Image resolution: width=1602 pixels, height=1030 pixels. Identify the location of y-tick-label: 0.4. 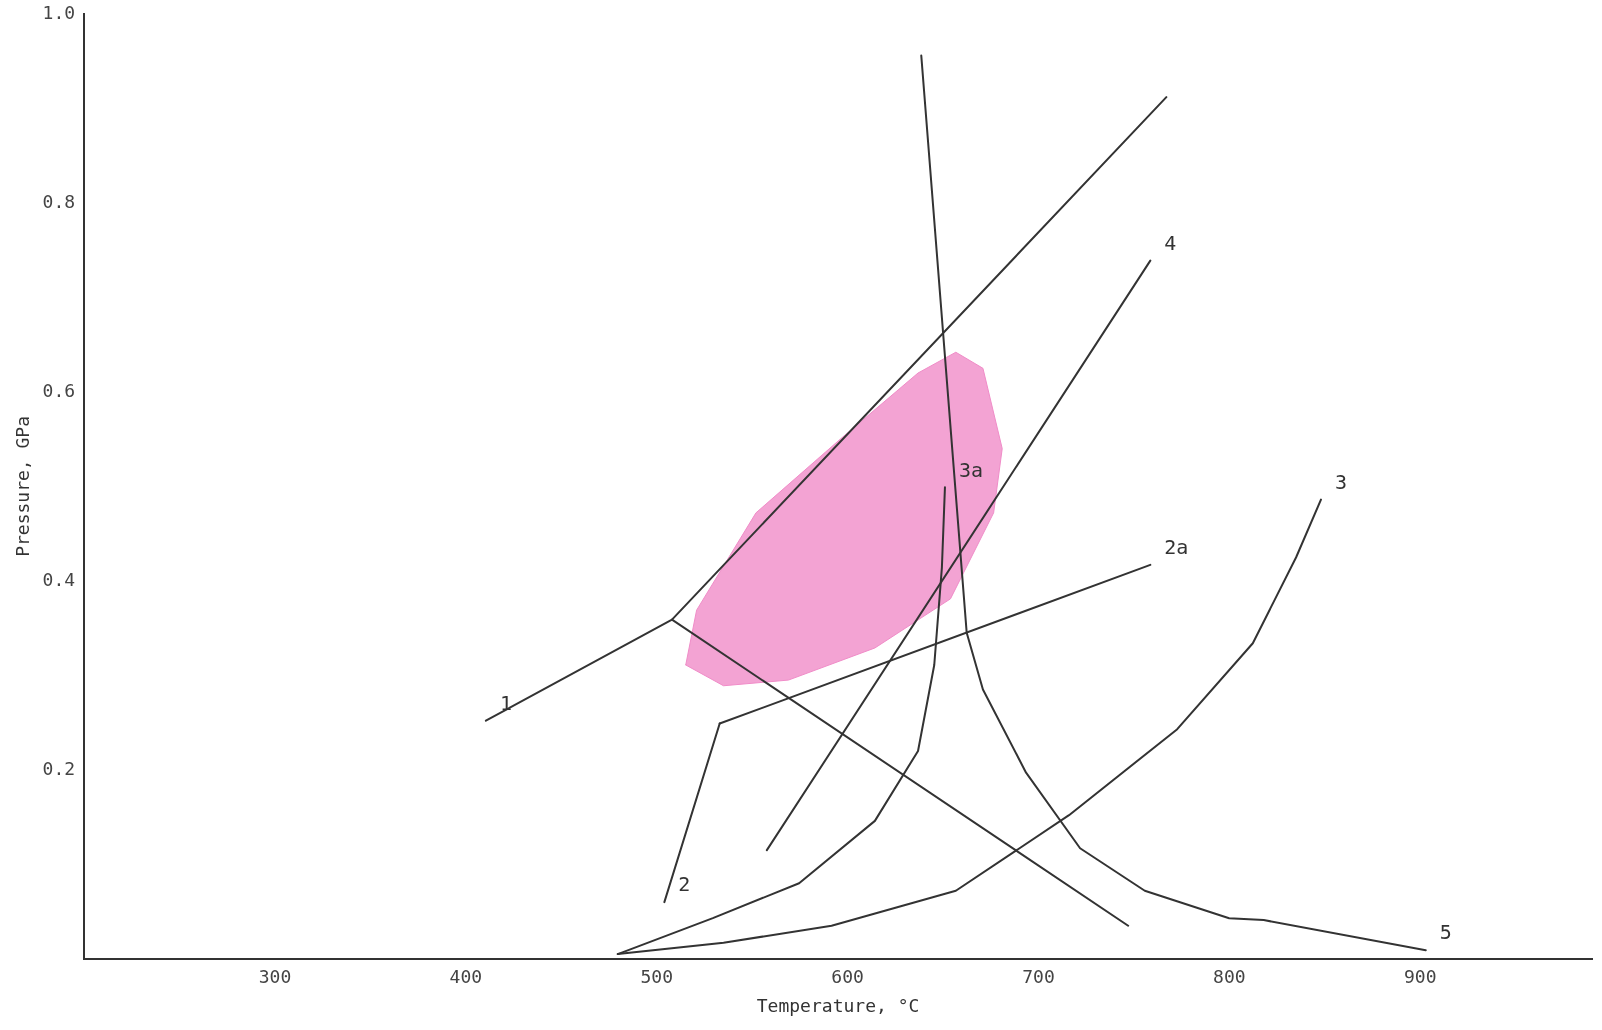
(59, 579).